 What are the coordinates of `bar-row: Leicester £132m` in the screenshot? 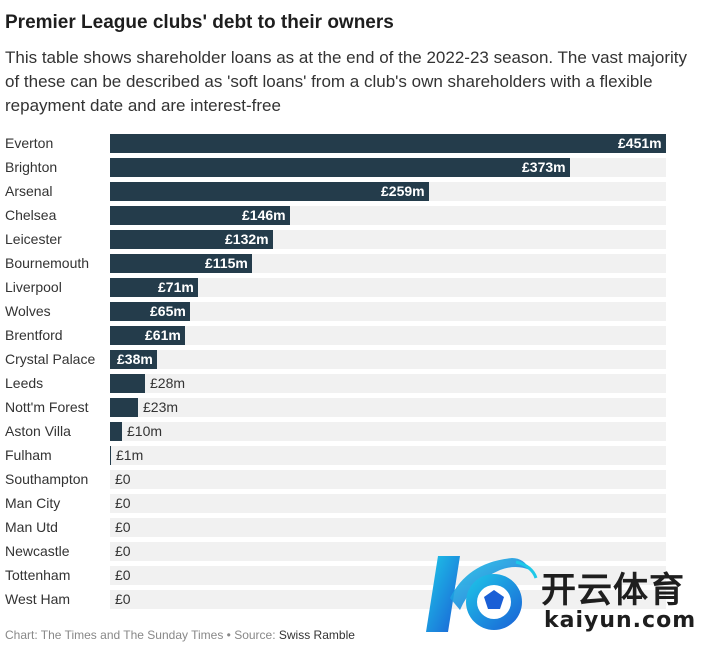 It's located at (354, 239).